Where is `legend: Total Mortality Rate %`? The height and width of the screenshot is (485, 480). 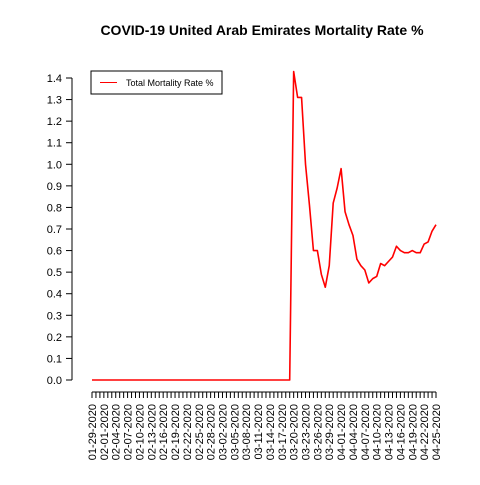
legend: Total Mortality Rate % is located at coordinates (156, 82).